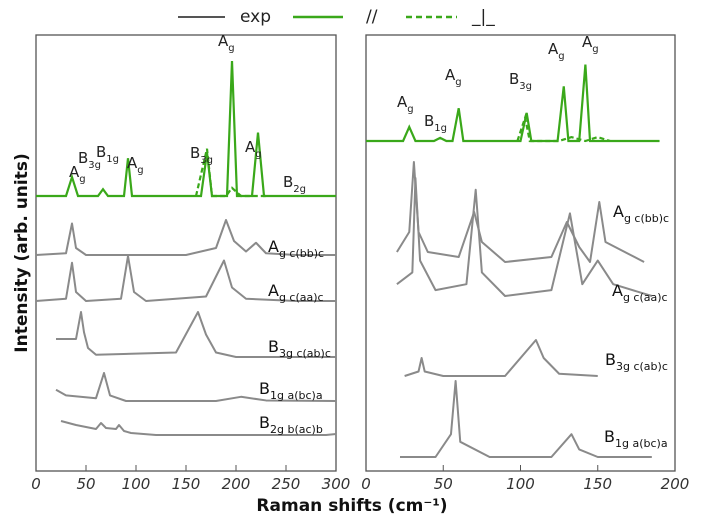 The height and width of the screenshot is (518, 704). What do you see at coordinates (85, 484) in the screenshot?
I see `left-xtick-label: 50` at bounding box center [85, 484].